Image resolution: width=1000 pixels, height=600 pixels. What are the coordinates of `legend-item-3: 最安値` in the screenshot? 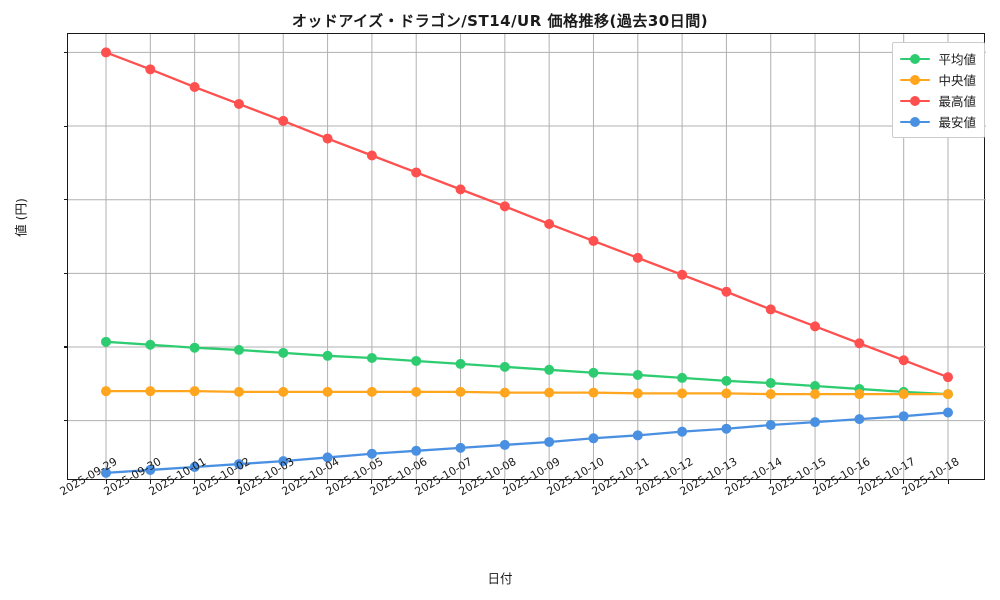 It's located at (938, 121).